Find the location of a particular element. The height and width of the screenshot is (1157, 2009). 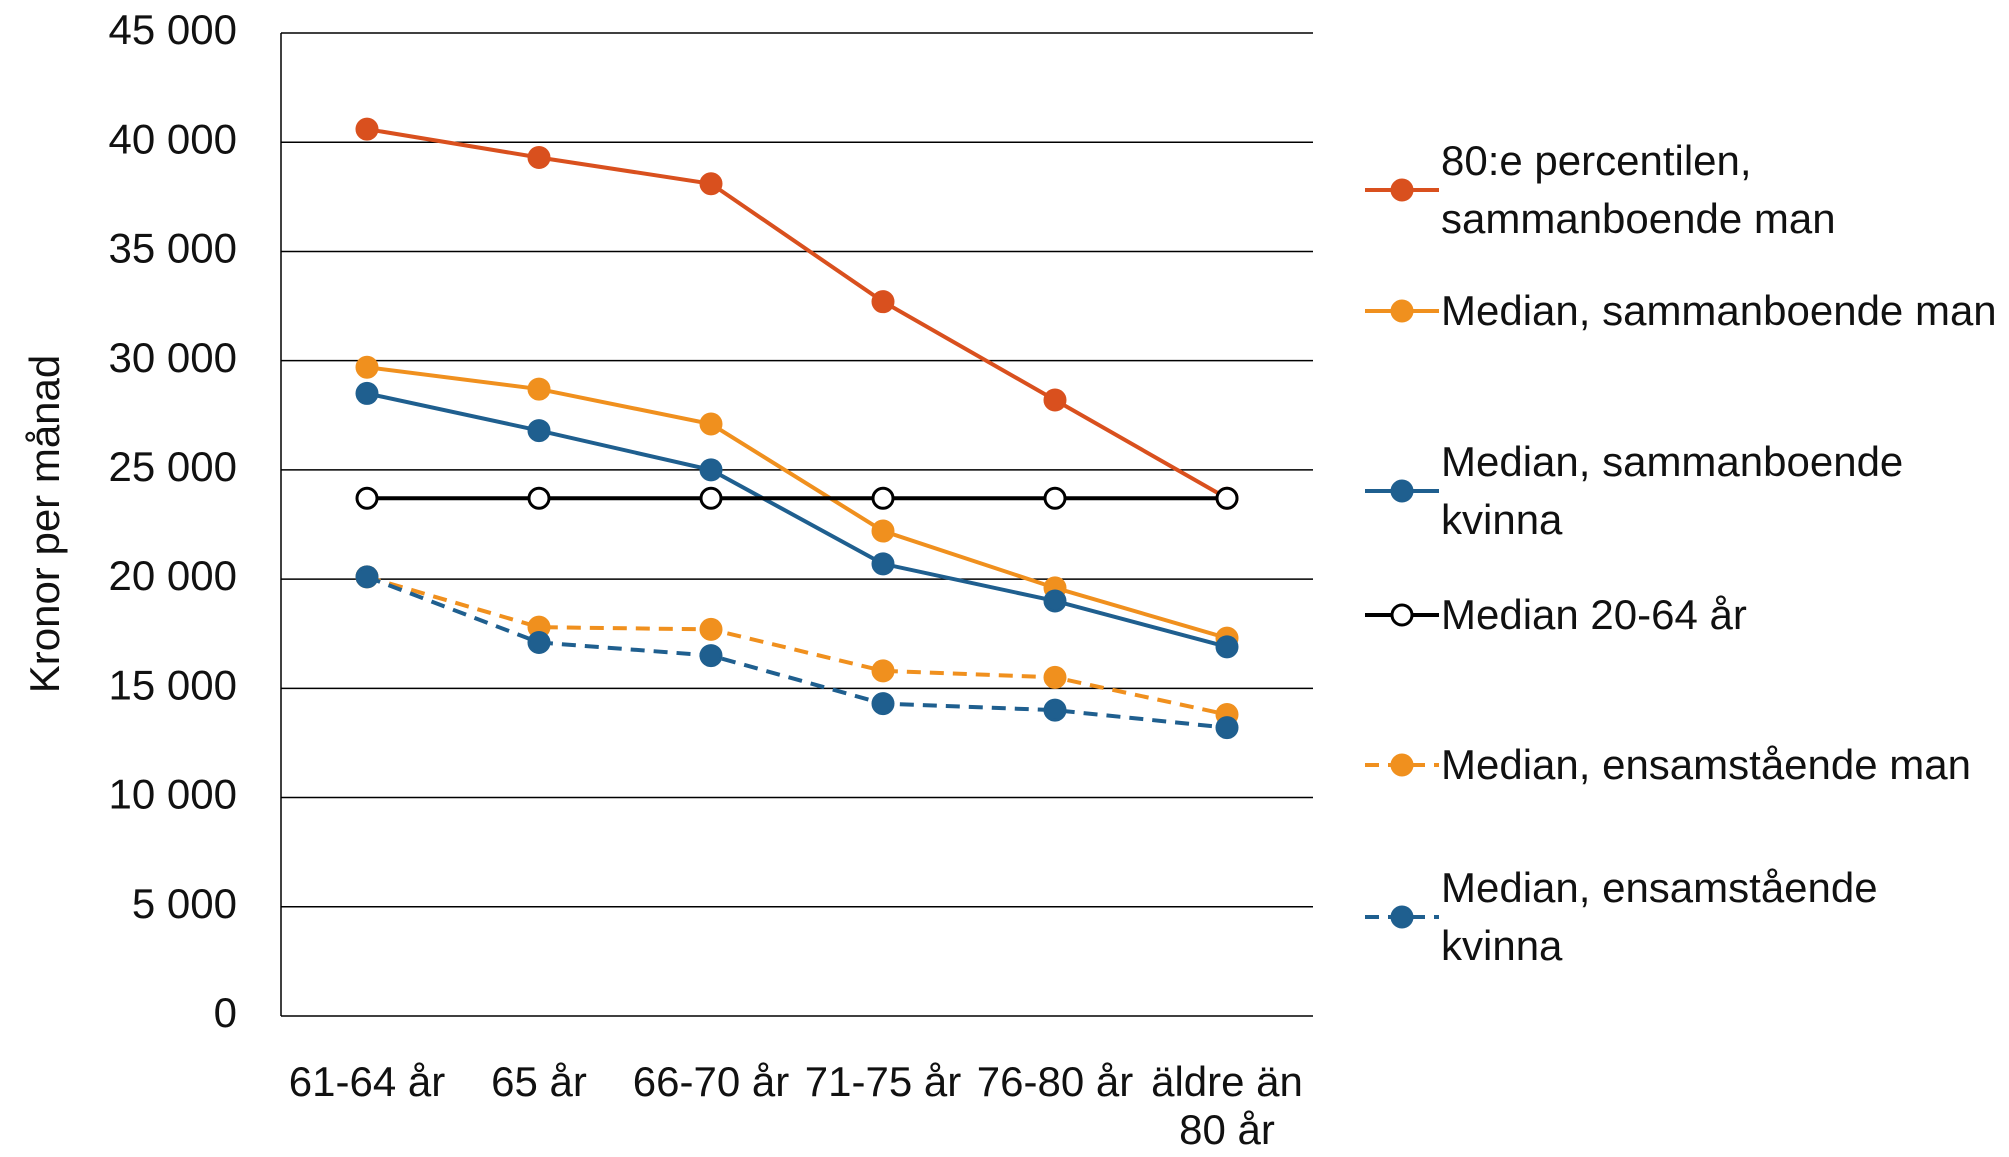

legend-label: Median 20-64 år is located at coordinates (1594, 615).